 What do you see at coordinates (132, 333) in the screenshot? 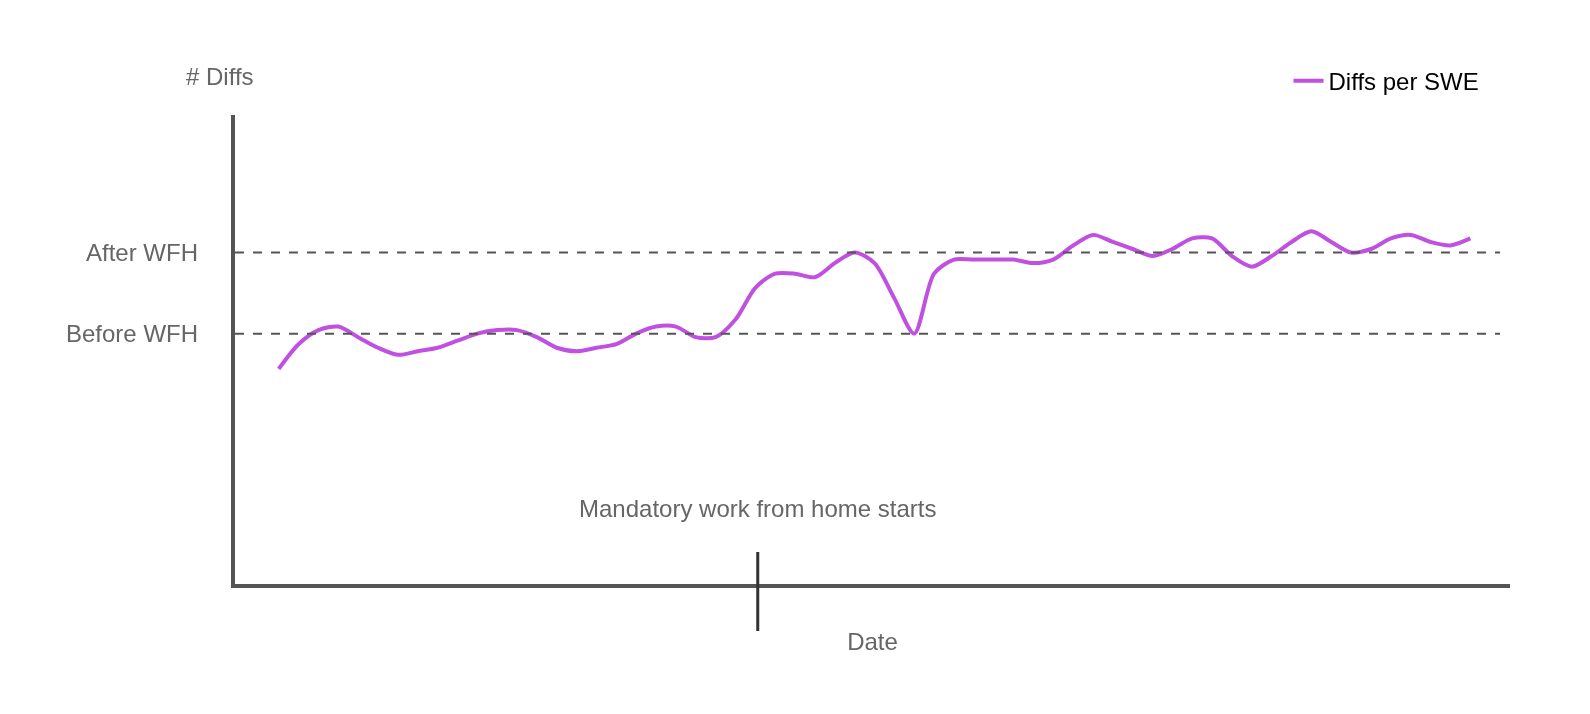
I see `ref-line-label: Before WFH` at bounding box center [132, 333].